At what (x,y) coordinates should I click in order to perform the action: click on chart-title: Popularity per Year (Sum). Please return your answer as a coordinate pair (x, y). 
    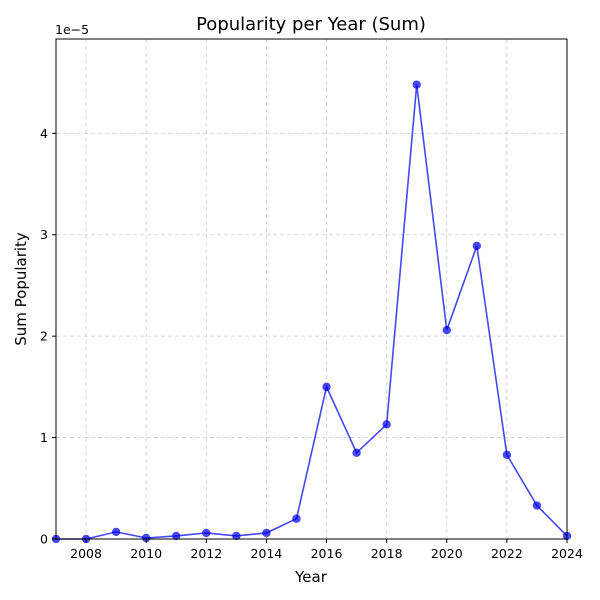
    Looking at the image, I should click on (311, 24).